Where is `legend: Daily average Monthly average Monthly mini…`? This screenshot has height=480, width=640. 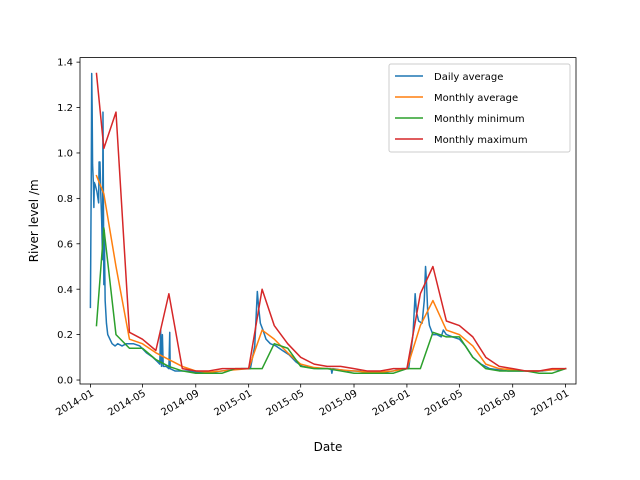
legend: Daily average Monthly average Monthly mini… is located at coordinates (479, 108).